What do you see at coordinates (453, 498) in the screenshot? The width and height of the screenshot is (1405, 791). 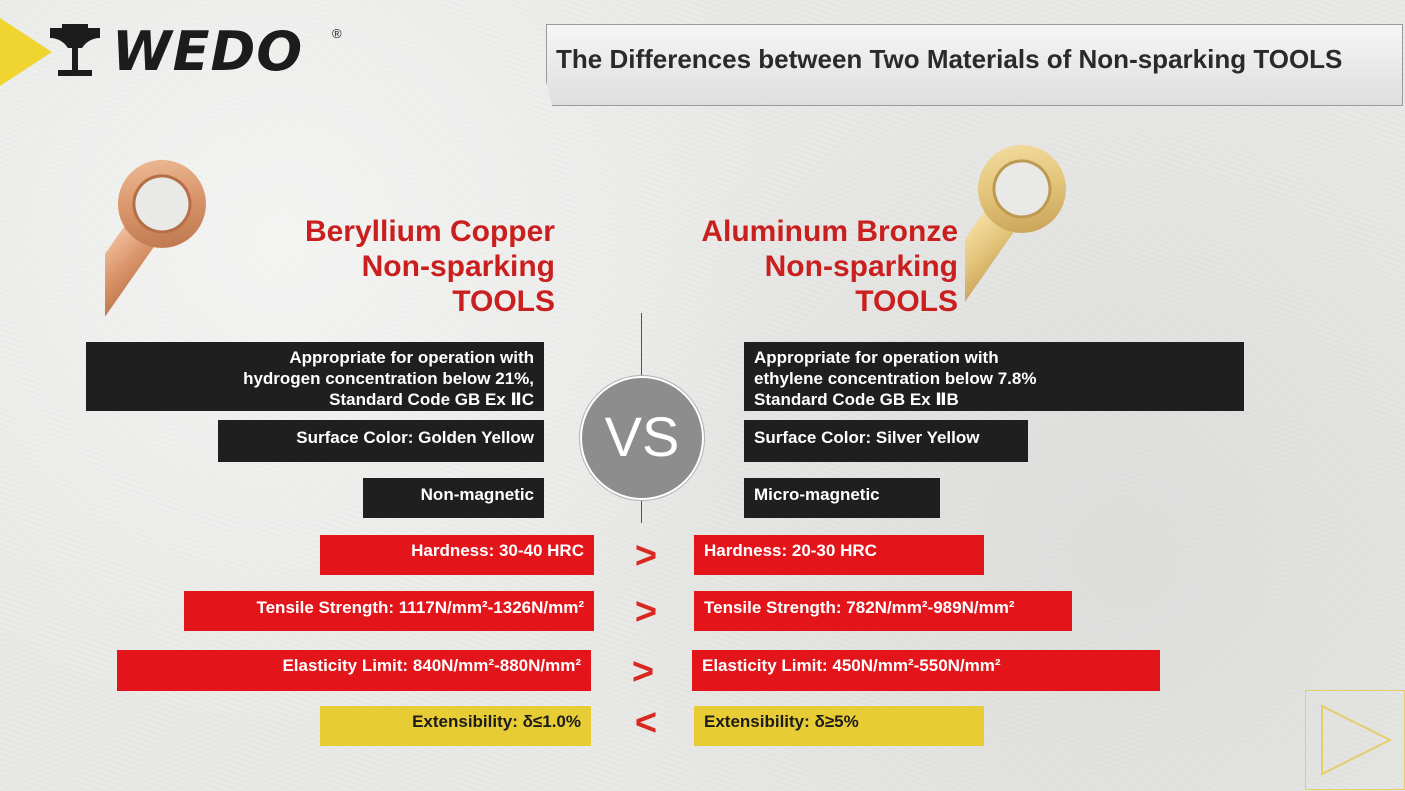 I see `left-magnetism-box: Non-magnetic` at bounding box center [453, 498].